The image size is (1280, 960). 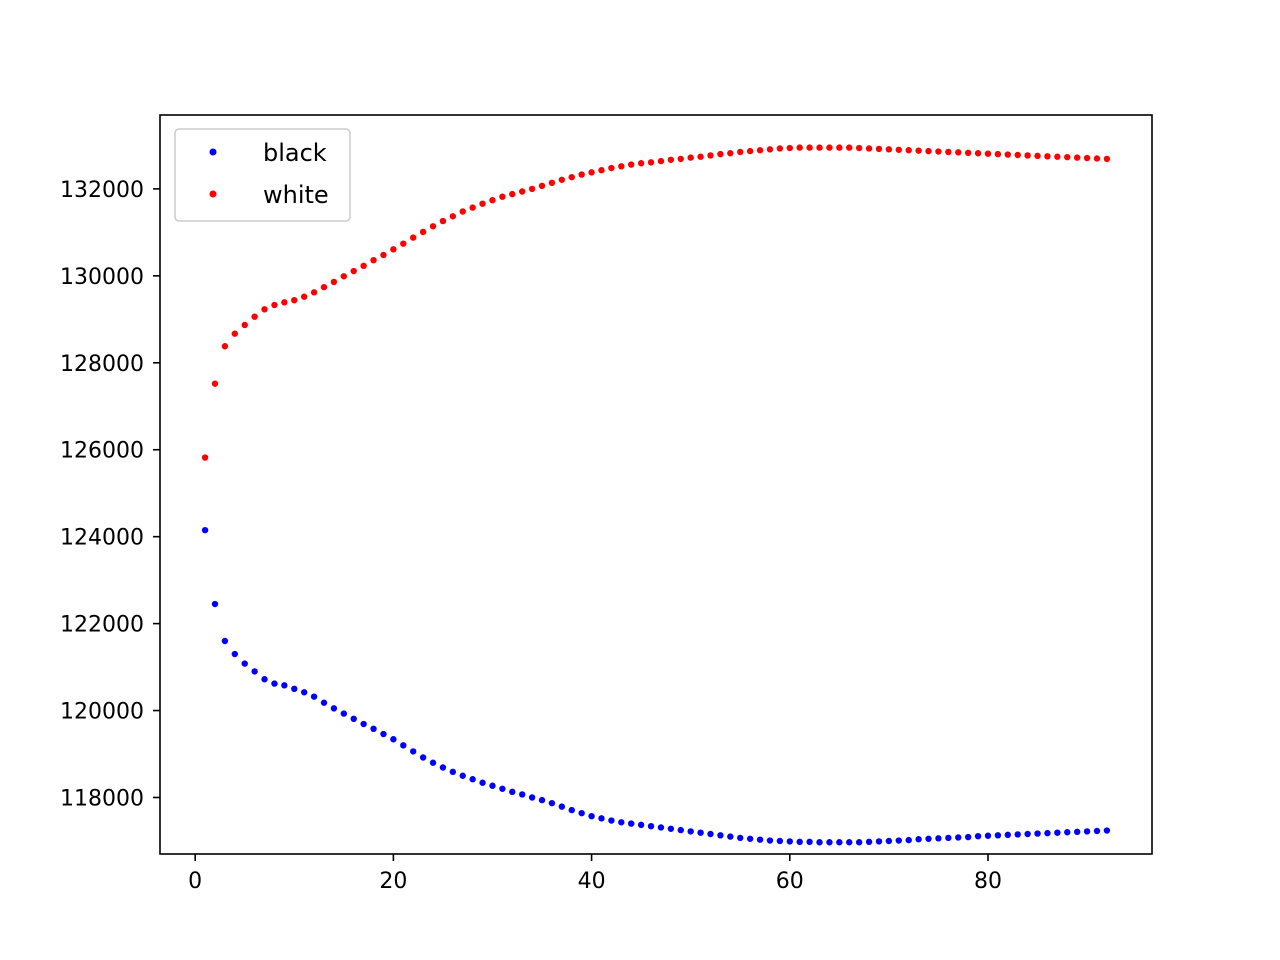 I want to click on legend-box, so click(x=262, y=175).